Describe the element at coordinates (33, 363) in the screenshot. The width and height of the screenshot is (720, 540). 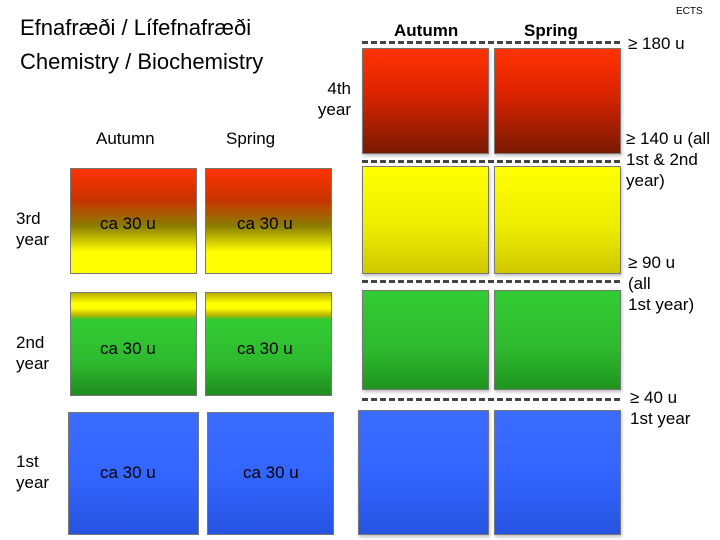
I see `year-label-2nd-line-2: year` at that location.